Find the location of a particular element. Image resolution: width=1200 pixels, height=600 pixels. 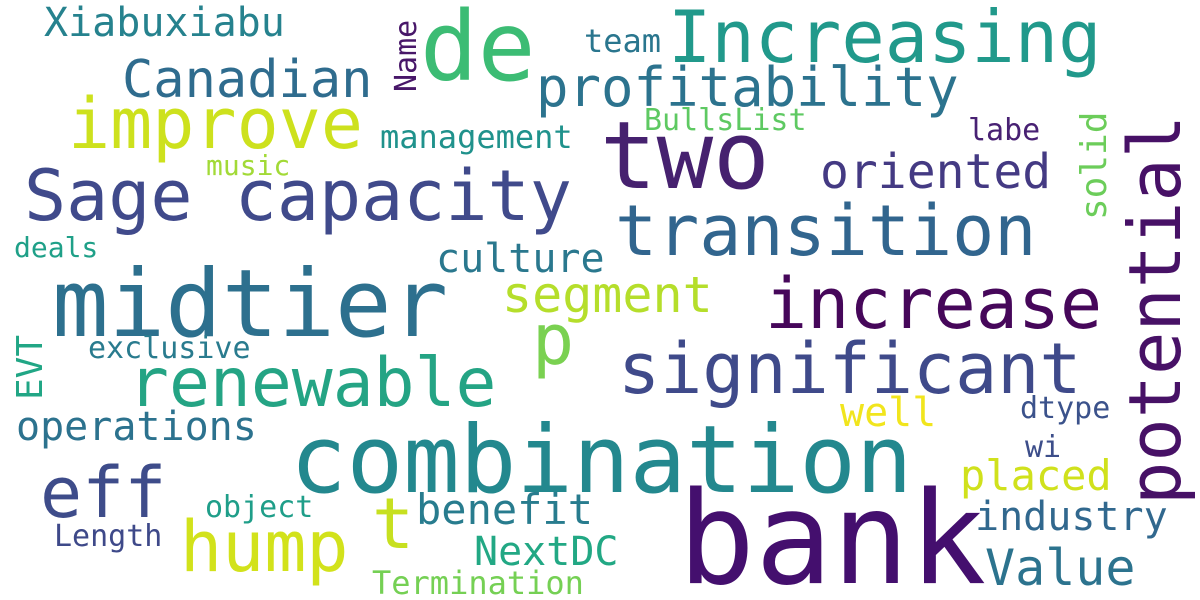

word-length: Length is located at coordinates (108, 536).